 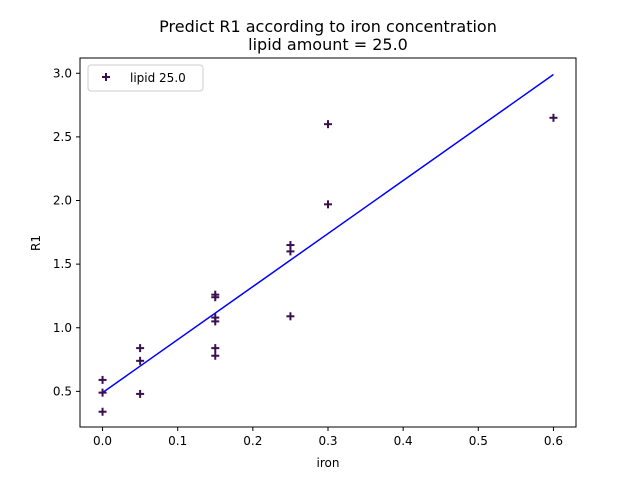 What do you see at coordinates (62, 328) in the screenshot?
I see `y-tick-label: 1.0` at bounding box center [62, 328].